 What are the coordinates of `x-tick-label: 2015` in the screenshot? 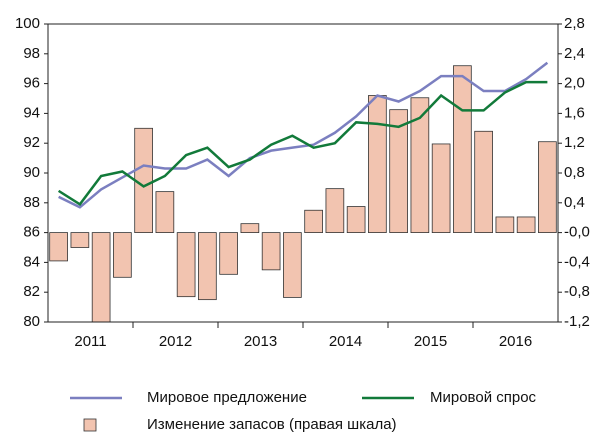 It's located at (430, 341).